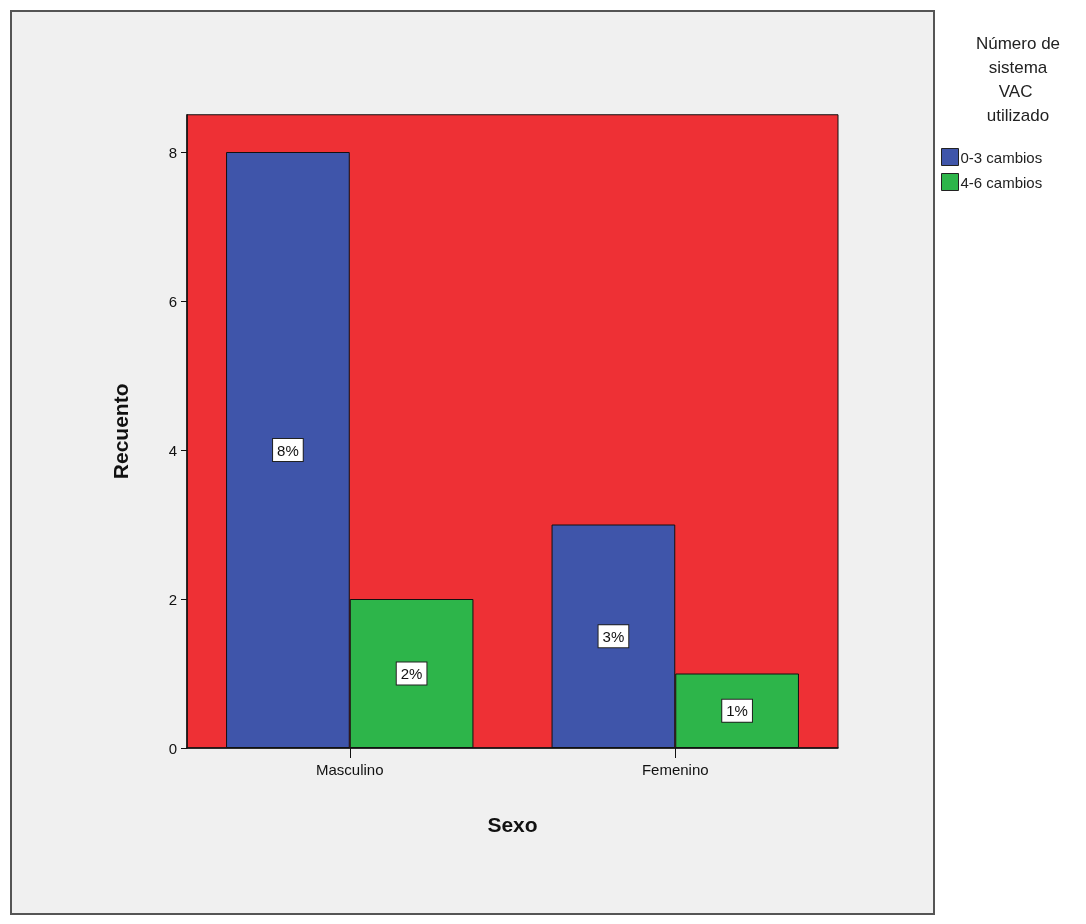 The width and height of the screenshot is (1086, 924). What do you see at coordinates (349, 769) in the screenshot?
I see `x-tick-label: Masculino` at bounding box center [349, 769].